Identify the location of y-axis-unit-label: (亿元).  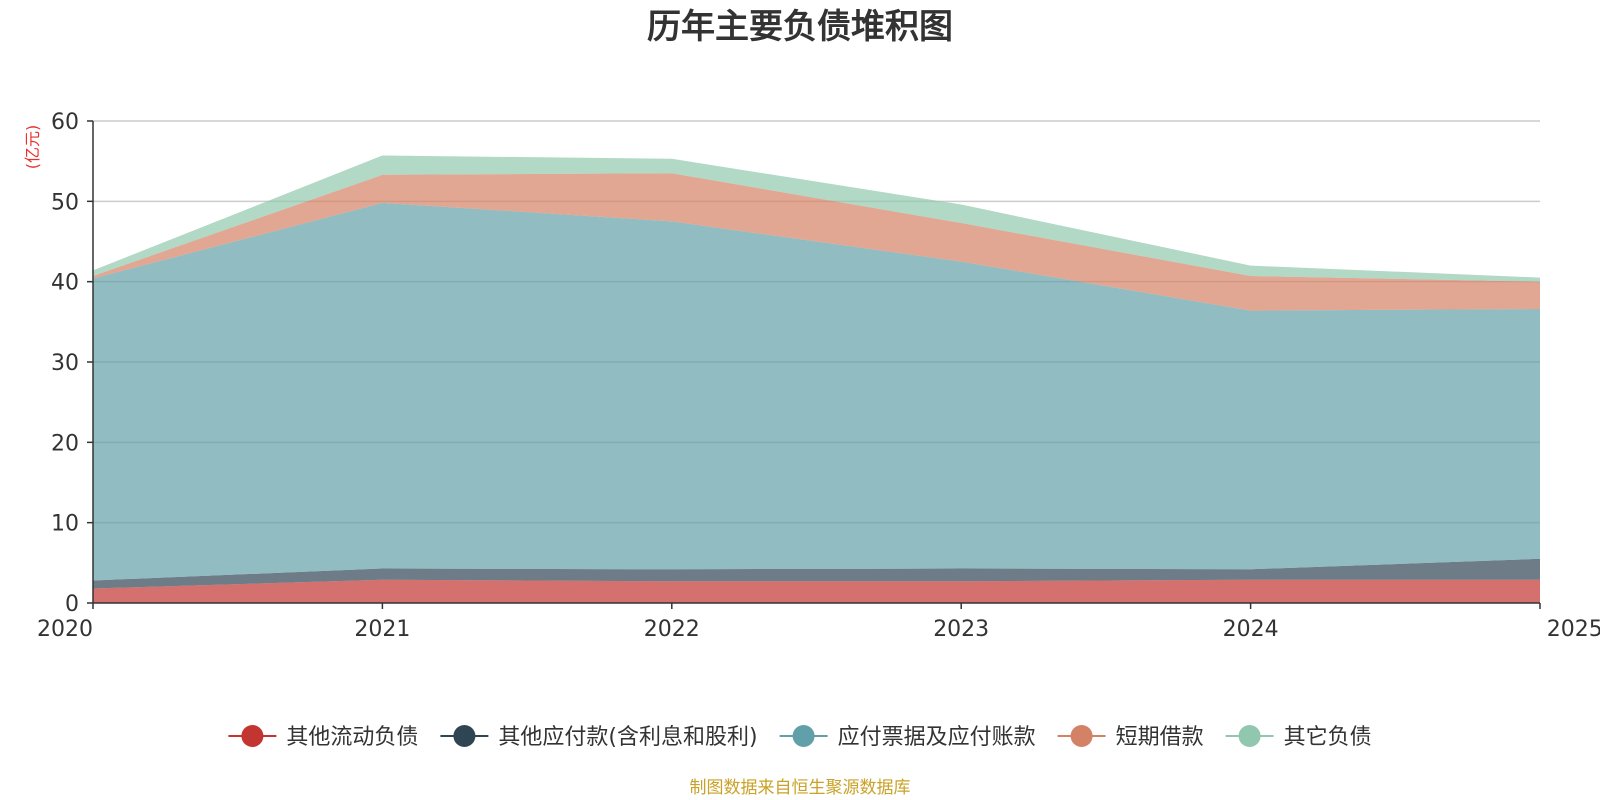
(32, 147).